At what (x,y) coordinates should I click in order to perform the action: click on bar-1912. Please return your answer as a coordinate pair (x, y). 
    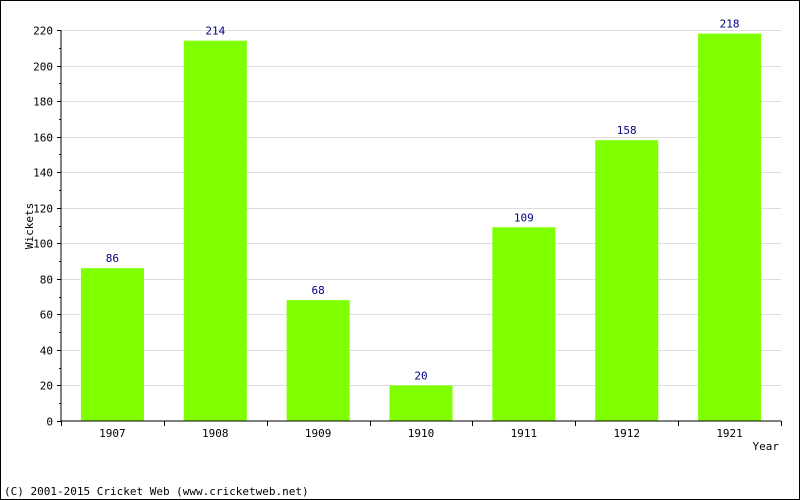
    Looking at the image, I should click on (627, 280).